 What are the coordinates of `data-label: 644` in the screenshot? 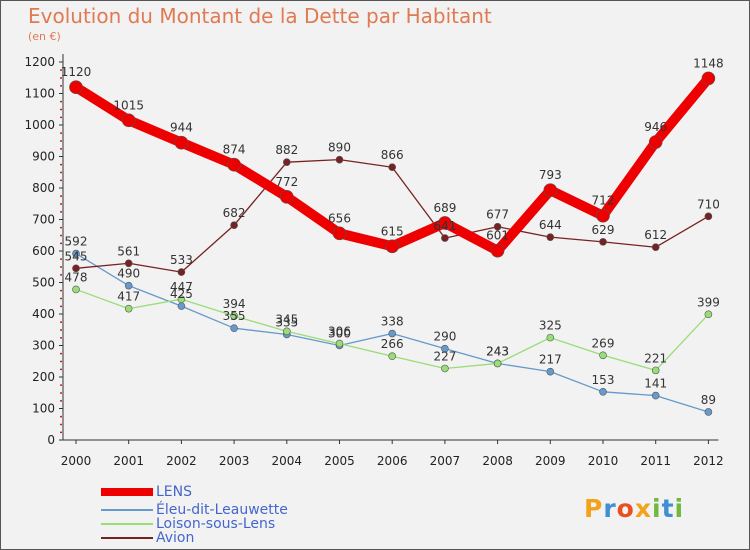 It's located at (550, 225).